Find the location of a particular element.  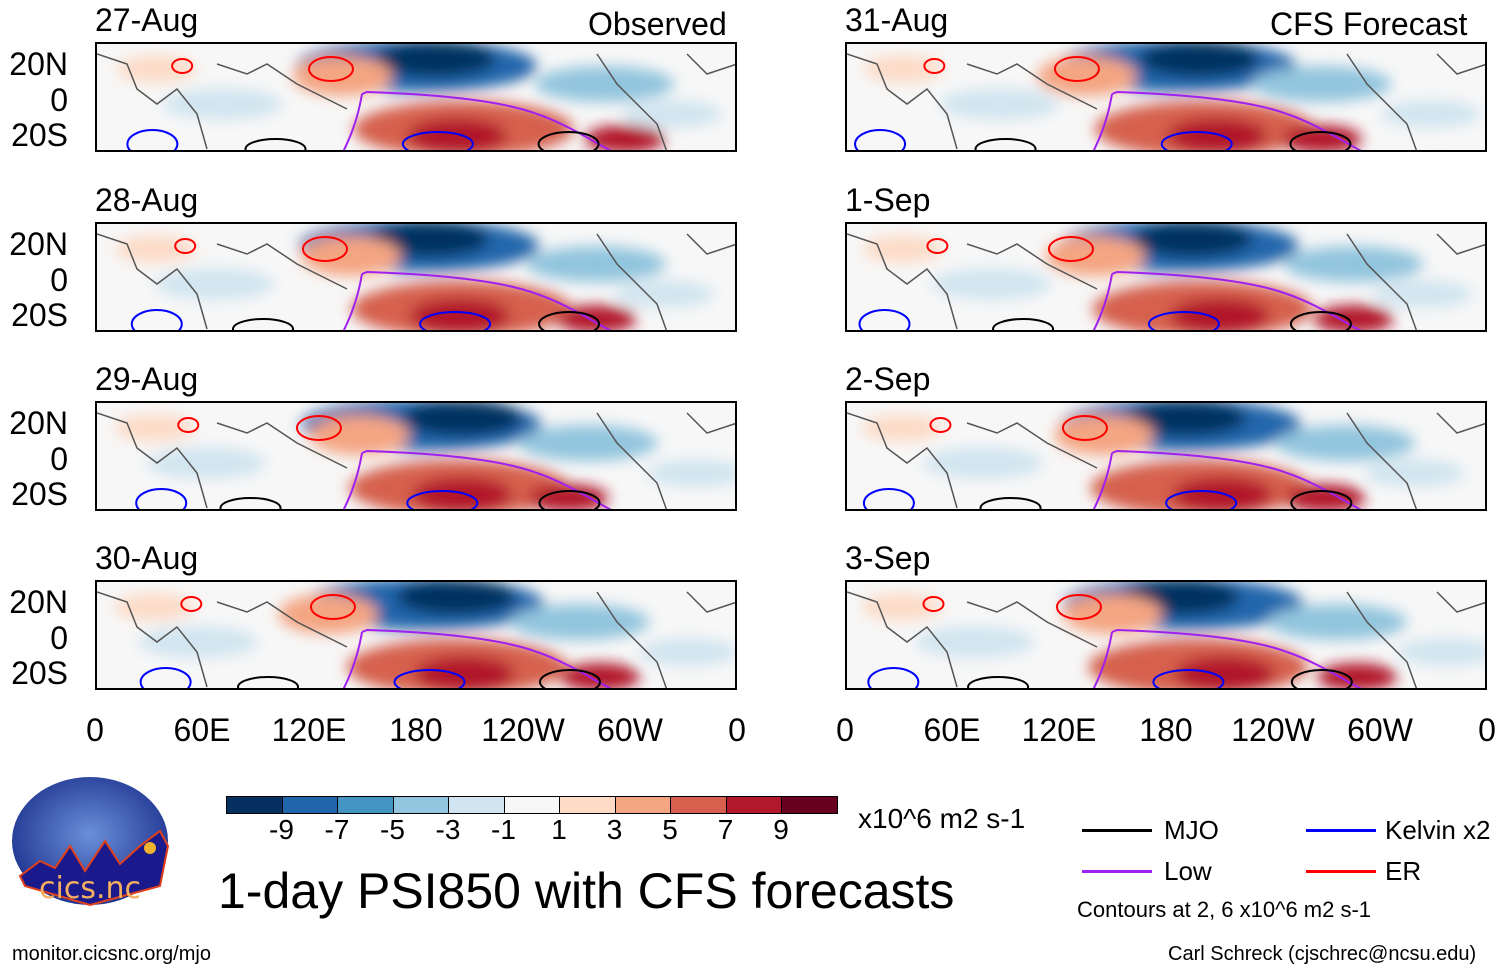

panel-date: 31-Aug is located at coordinates (897, 20).